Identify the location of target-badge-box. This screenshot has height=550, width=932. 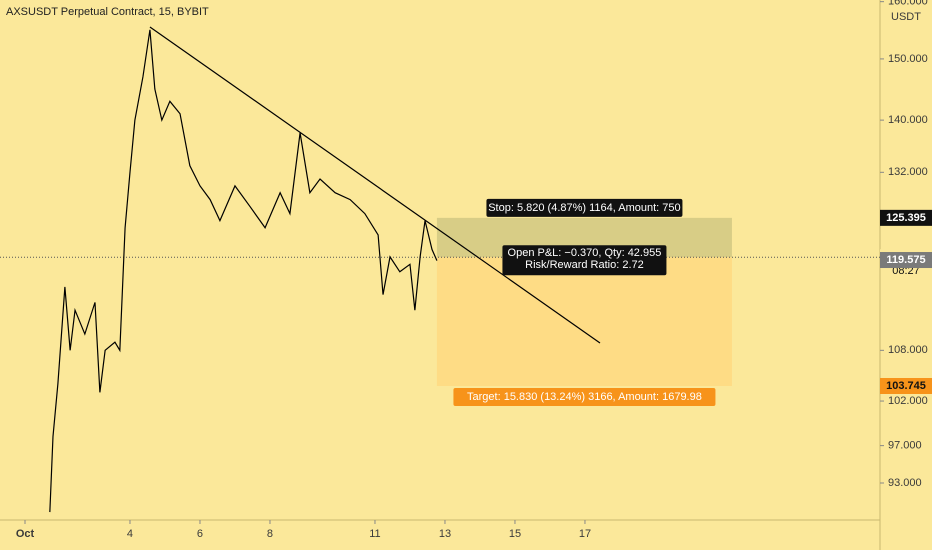
(906, 385).